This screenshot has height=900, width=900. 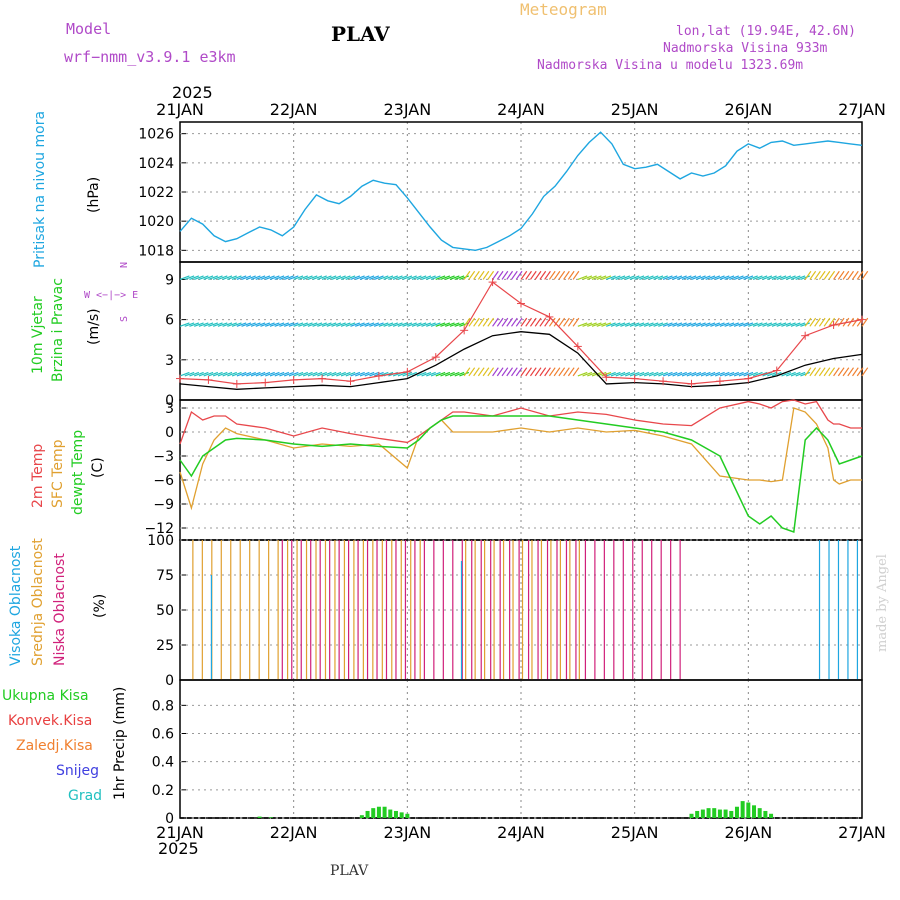 I want to click on compass-s: S, so click(x=124, y=319).